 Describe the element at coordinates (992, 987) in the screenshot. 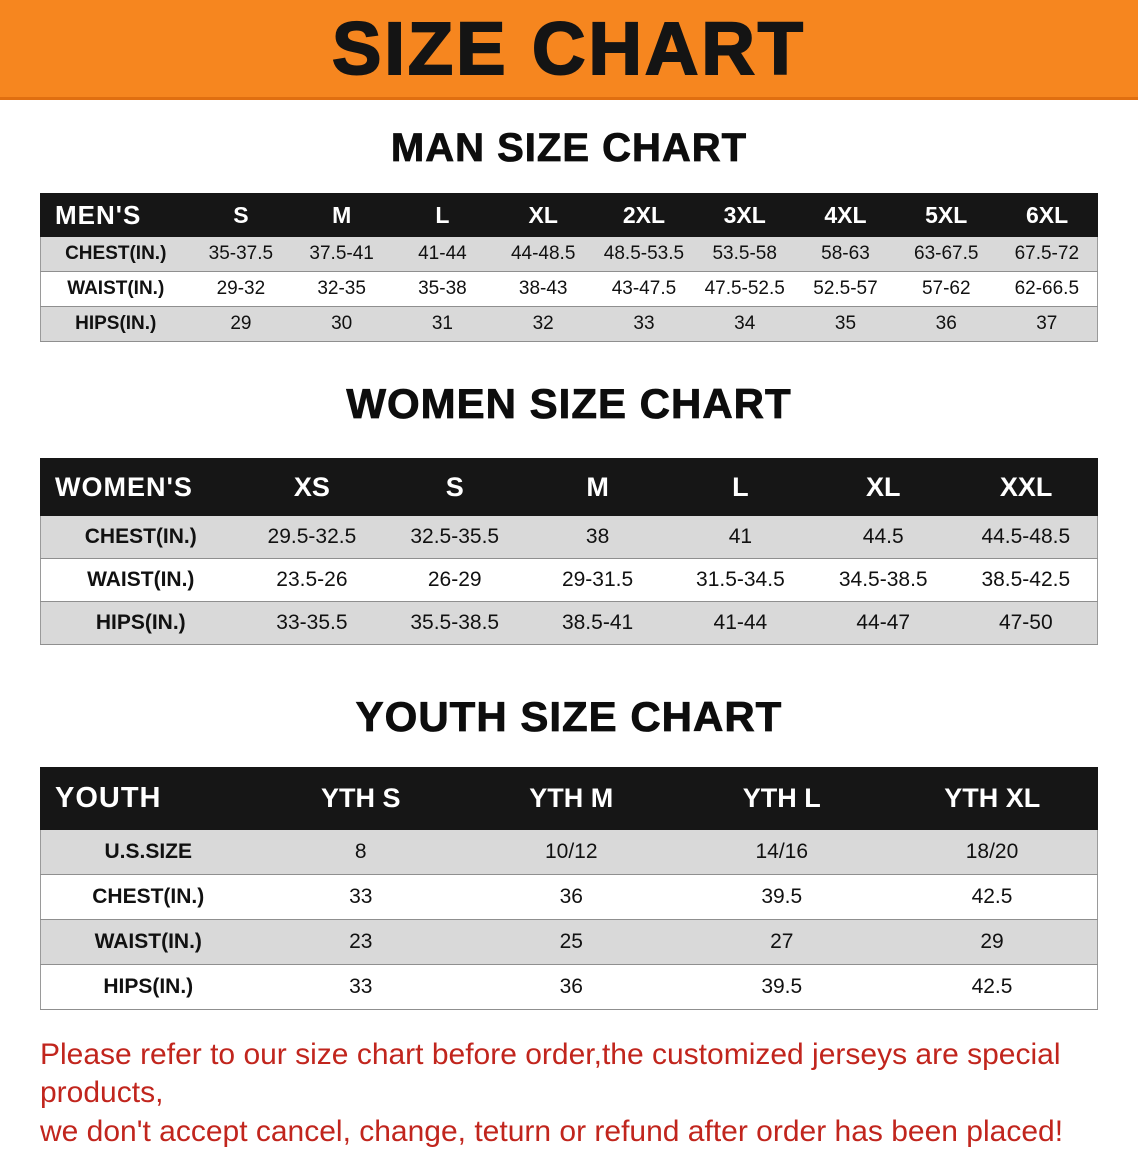

I see `size-value-cell: 42.5` at that location.